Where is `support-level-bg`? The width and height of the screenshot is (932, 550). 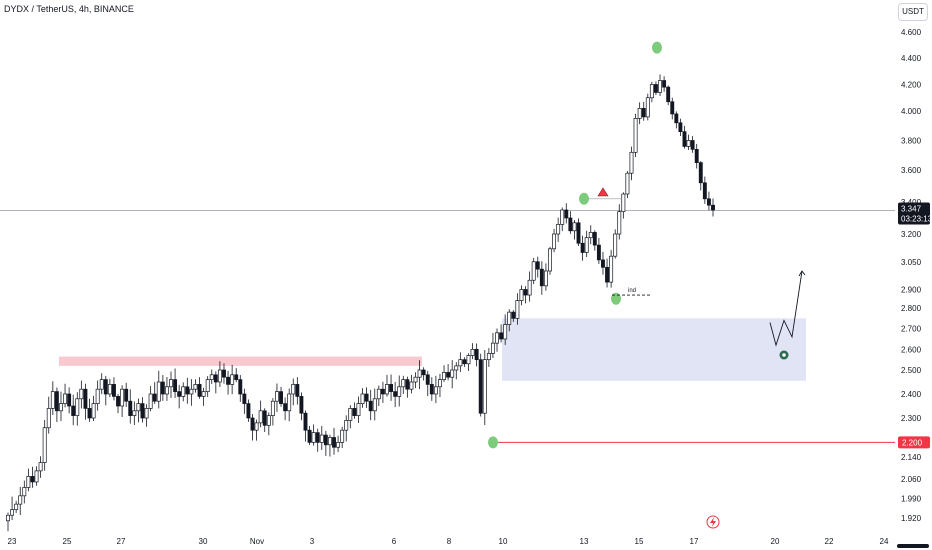
support-level-bg is located at coordinates (914, 442).